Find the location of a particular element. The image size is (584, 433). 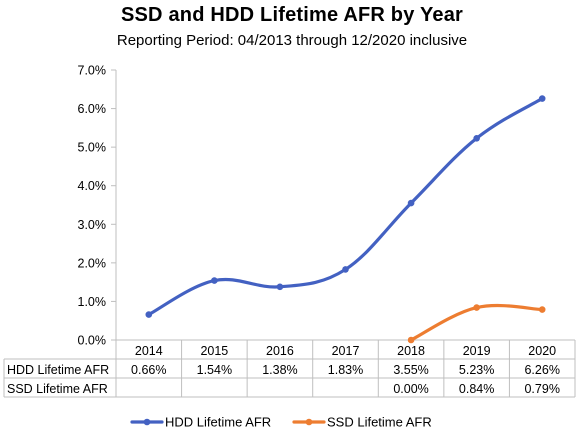

y-tick-label: 6.0% is located at coordinates (92, 109).